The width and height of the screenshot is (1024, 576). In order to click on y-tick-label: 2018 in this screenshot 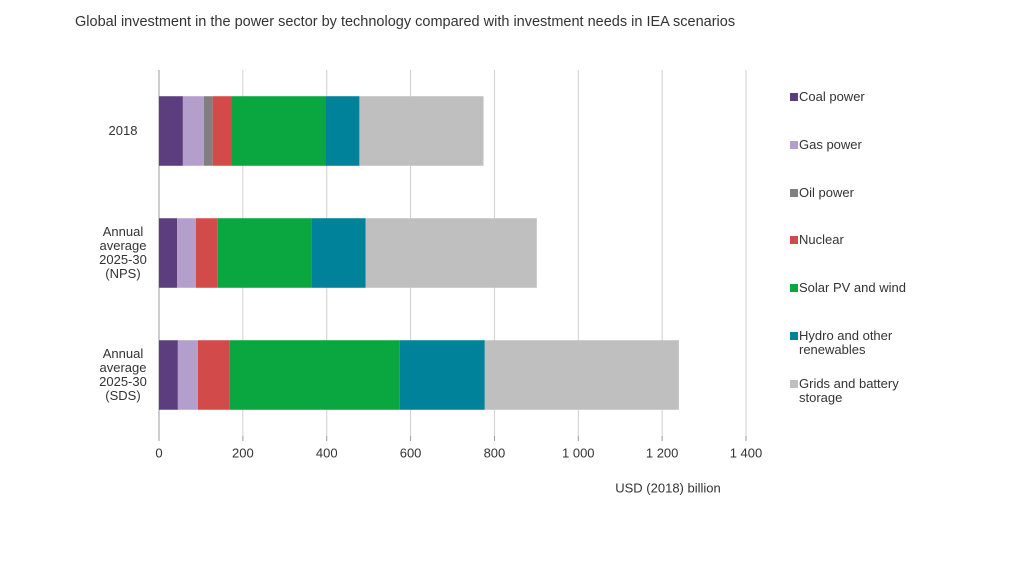, I will do `click(123, 130)`.